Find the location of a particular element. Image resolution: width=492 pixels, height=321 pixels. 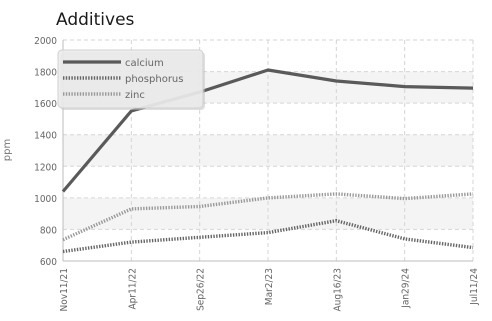

x-tick-label: Nov11/21 is located at coordinates (64, 289).